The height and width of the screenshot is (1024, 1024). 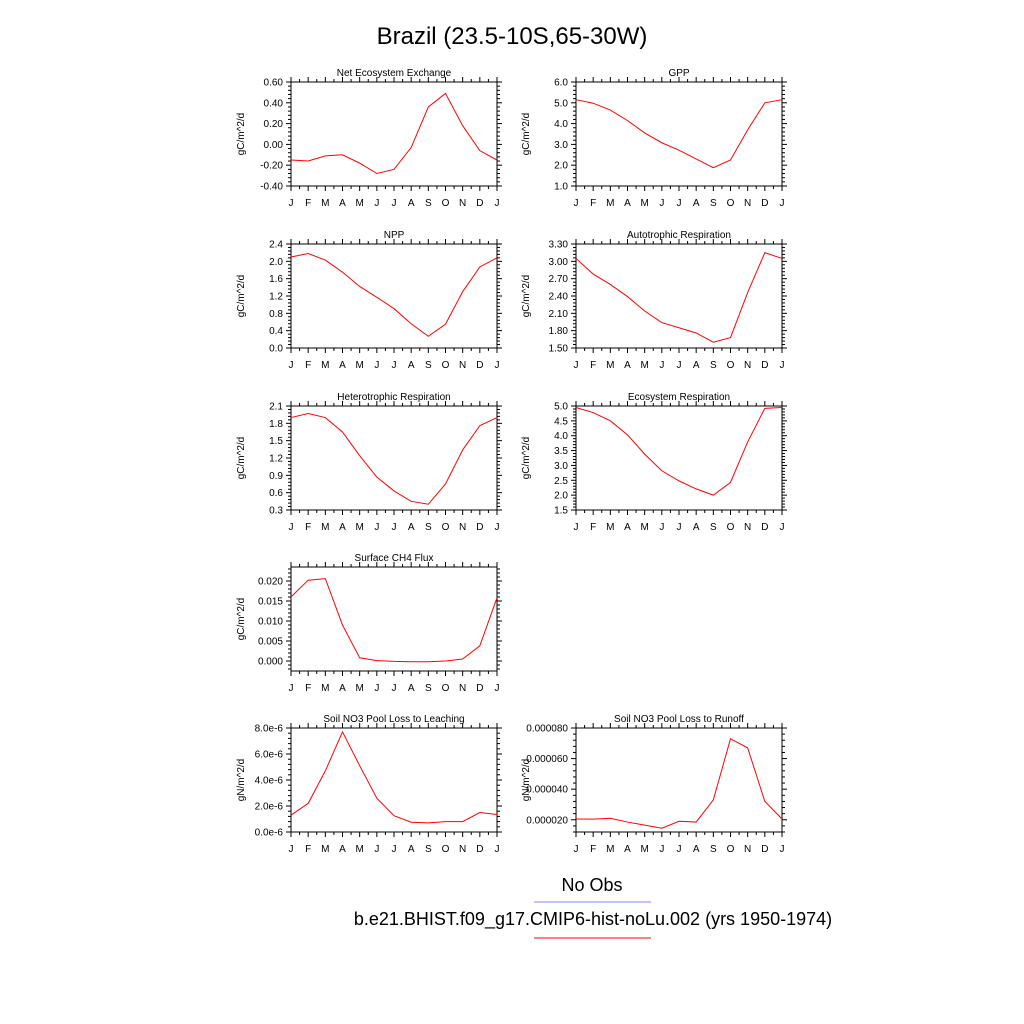 I want to click on y-tick-label: 0.0e-6, so click(x=269, y=833).